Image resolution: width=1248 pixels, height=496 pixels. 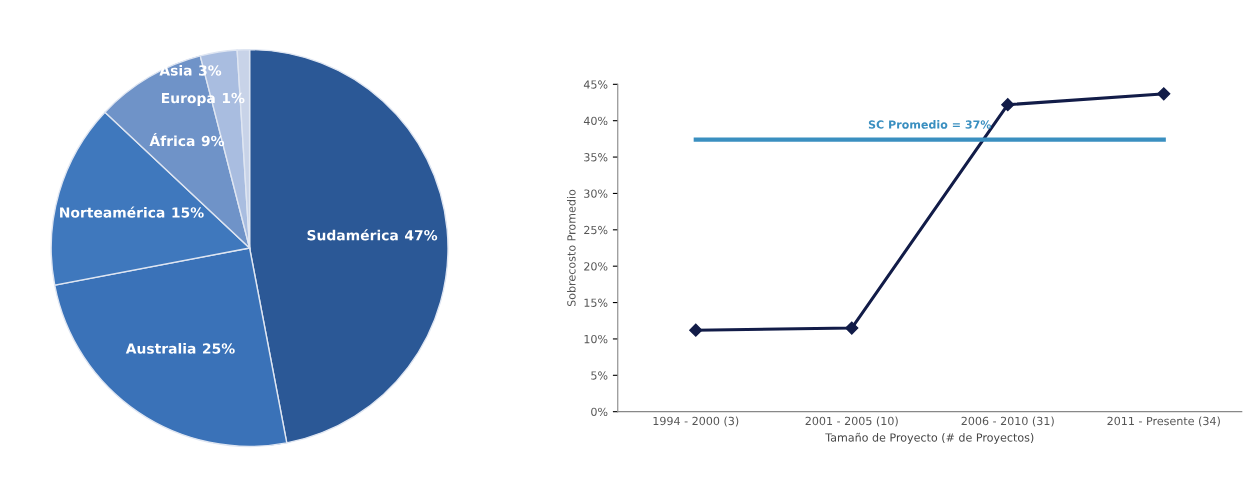 I want to click on slice-label: África, so click(x=172, y=140).